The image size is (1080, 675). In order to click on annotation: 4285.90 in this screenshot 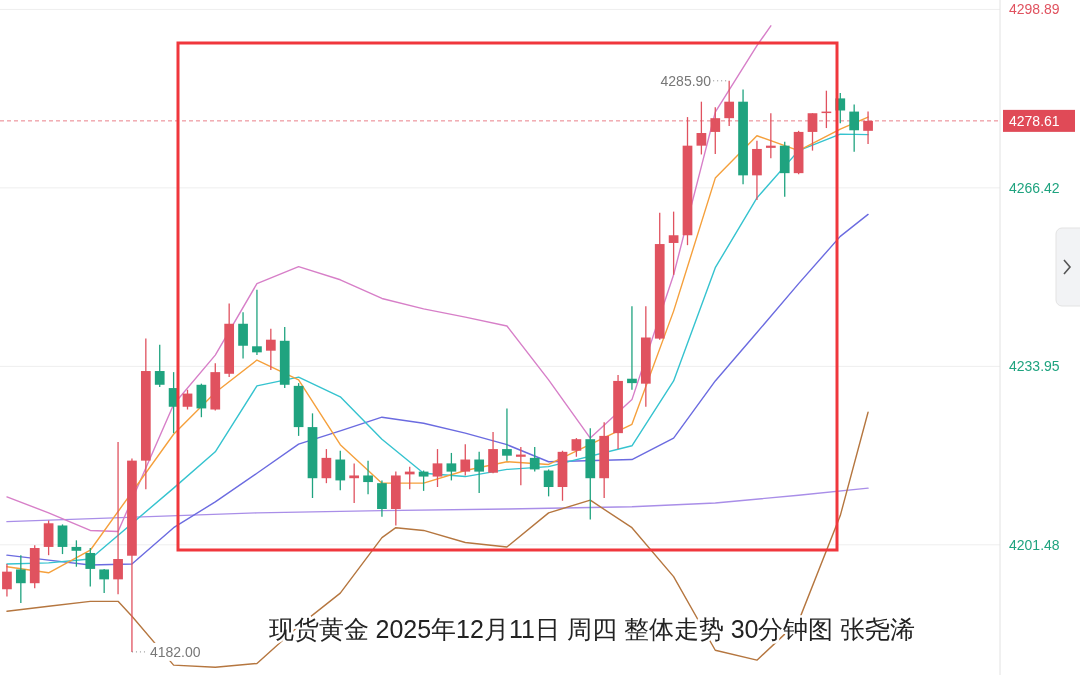, I will do `click(686, 80)`.